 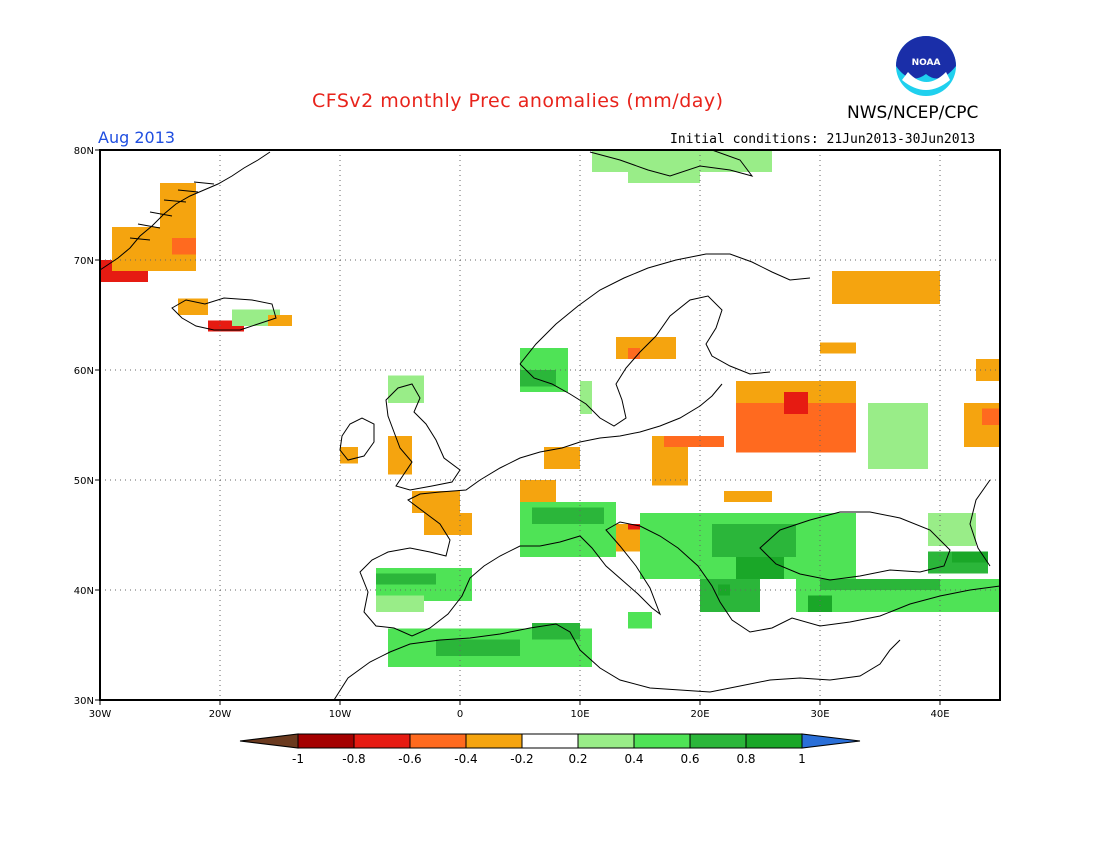 What do you see at coordinates (518, 101) in the screenshot?
I see `map-title: CFSv2 monthly Prec anomalies (mm/day)` at bounding box center [518, 101].